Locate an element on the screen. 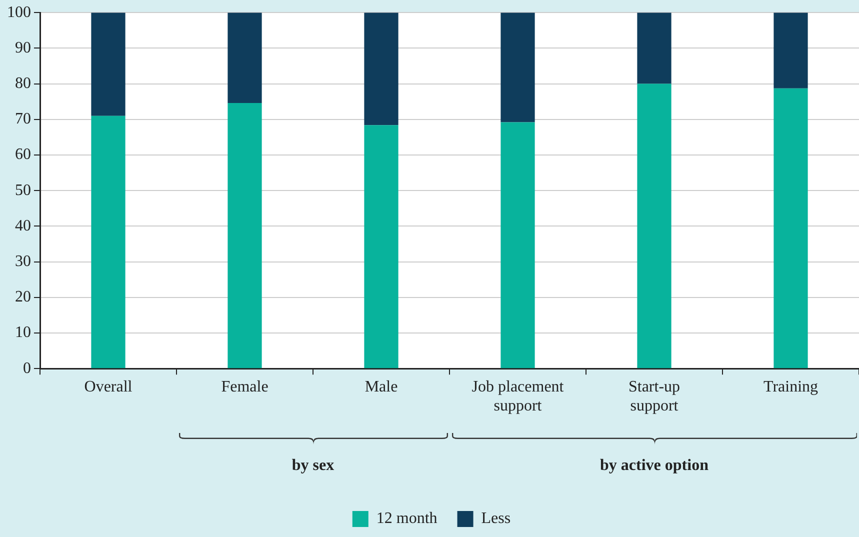 The width and height of the screenshot is (859, 537). legend-label: Less is located at coordinates (496, 519).